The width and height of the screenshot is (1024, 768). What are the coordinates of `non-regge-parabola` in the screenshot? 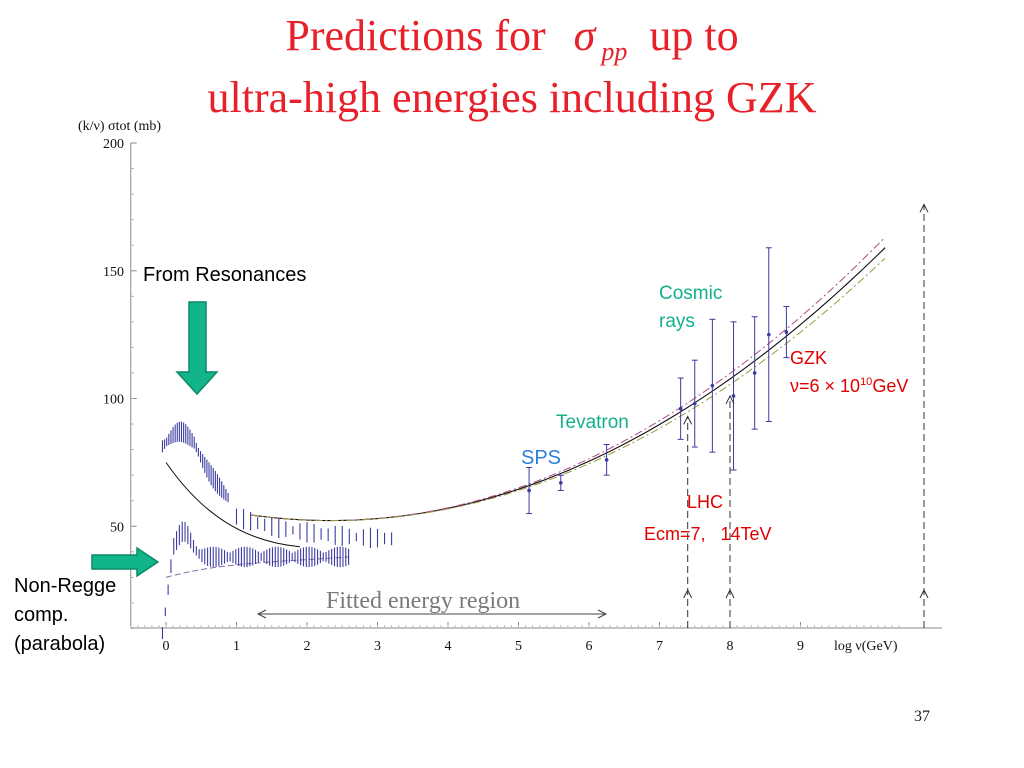 It's located at (257, 567).